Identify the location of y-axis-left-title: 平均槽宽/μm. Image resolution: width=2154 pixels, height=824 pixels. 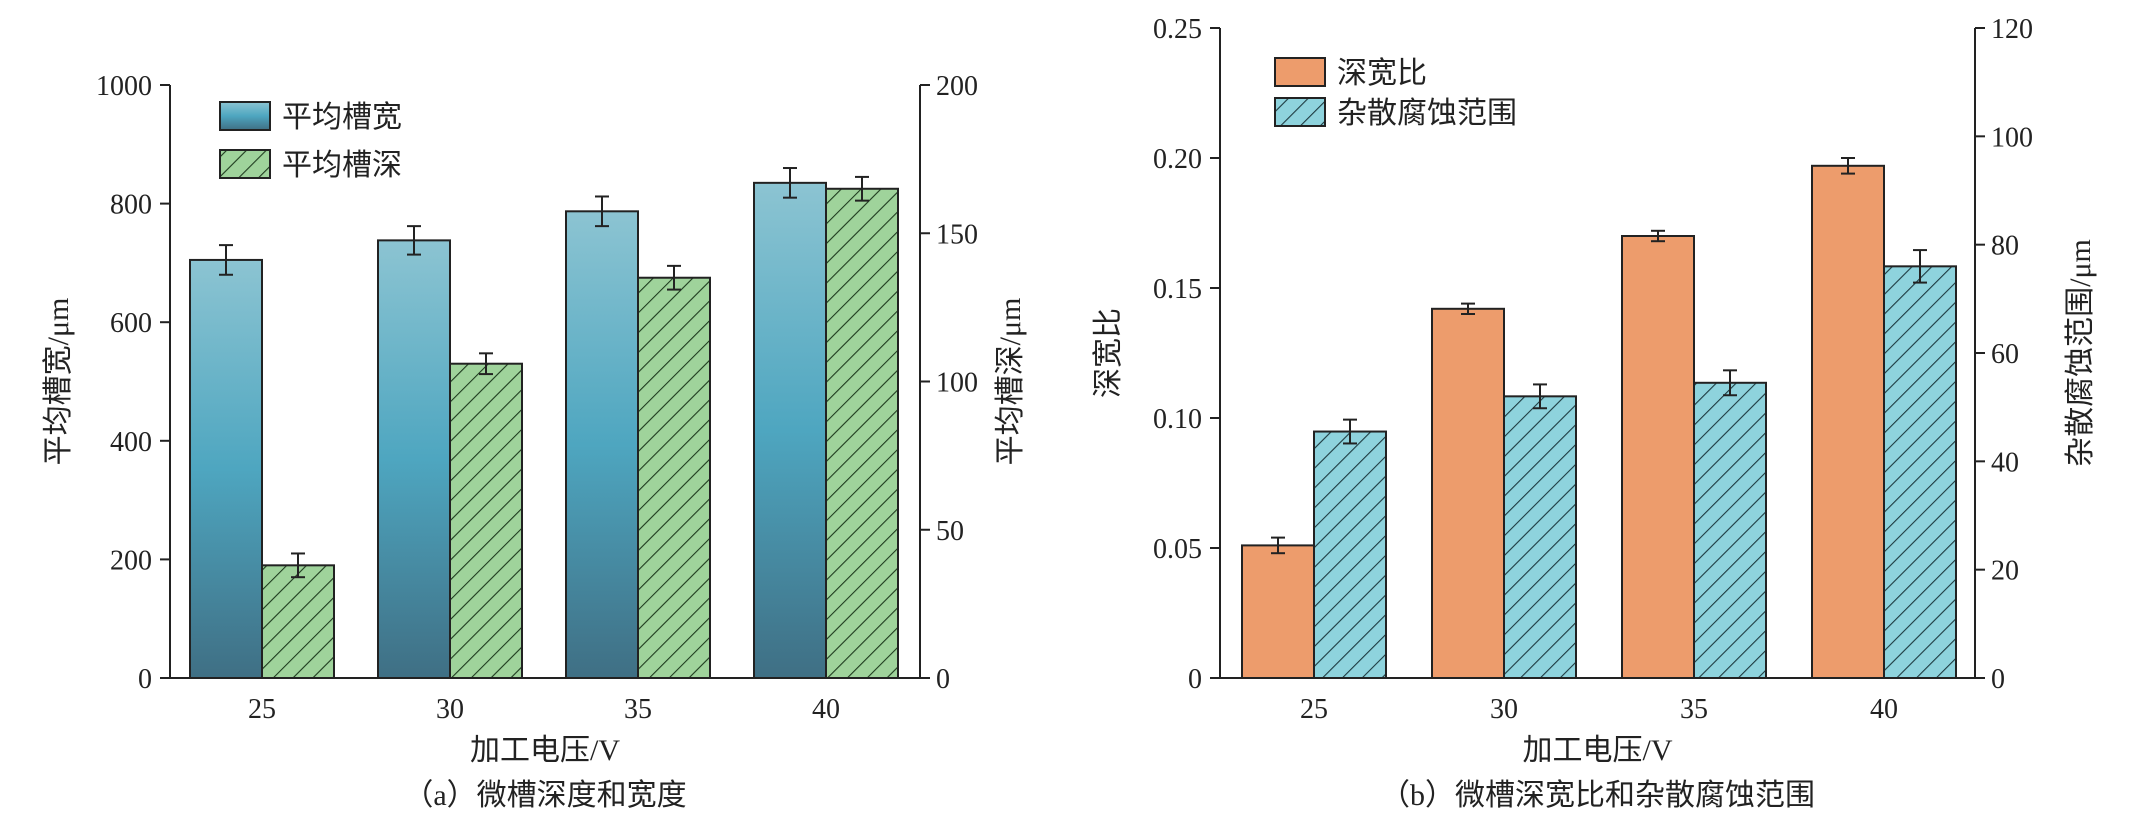
(58, 382).